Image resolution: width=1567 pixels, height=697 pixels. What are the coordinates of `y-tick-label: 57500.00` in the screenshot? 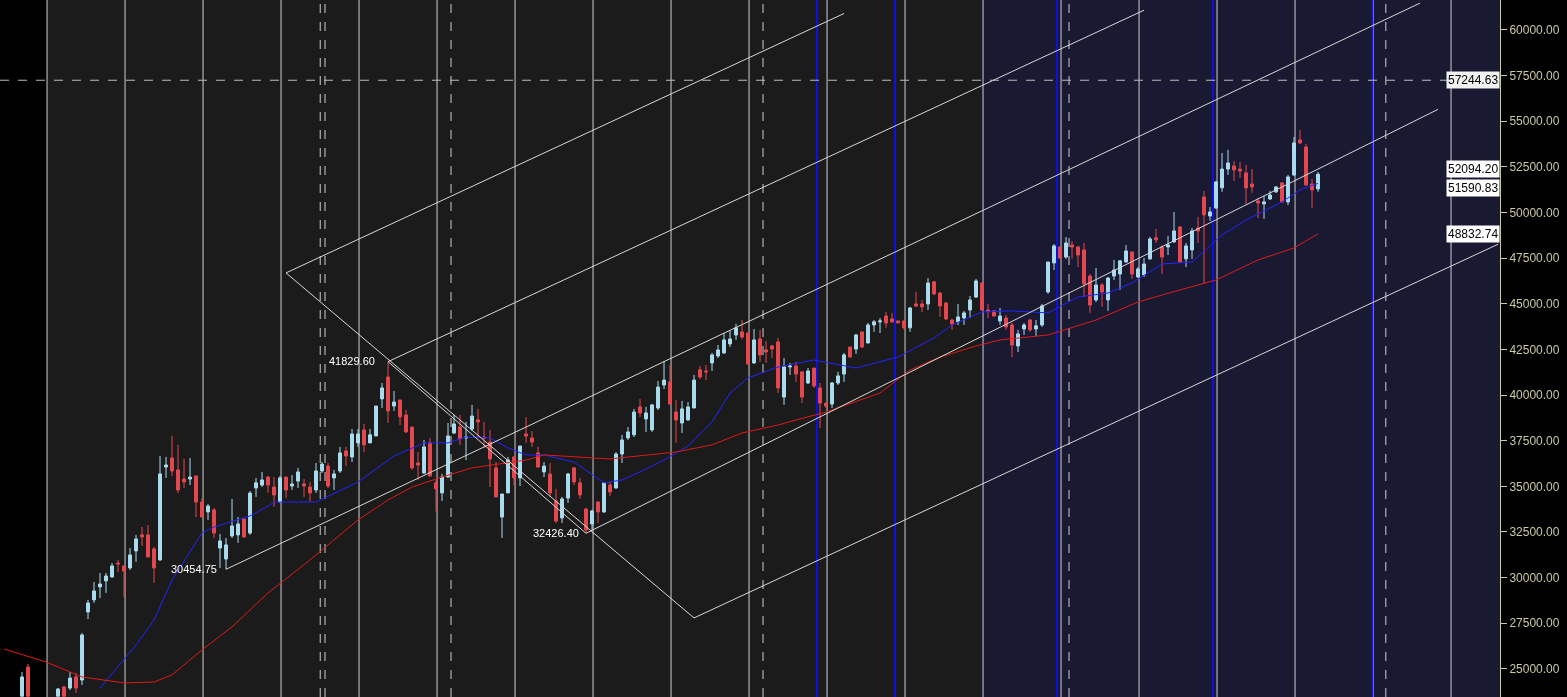 It's located at (1534, 75).